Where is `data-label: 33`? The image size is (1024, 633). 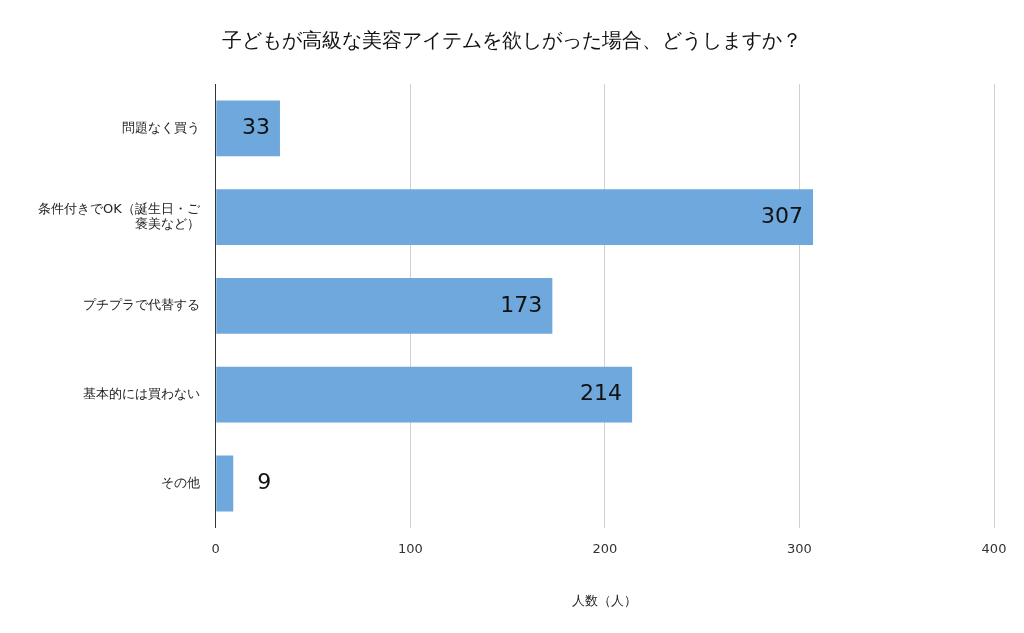 data-label: 33 is located at coordinates (255, 127).